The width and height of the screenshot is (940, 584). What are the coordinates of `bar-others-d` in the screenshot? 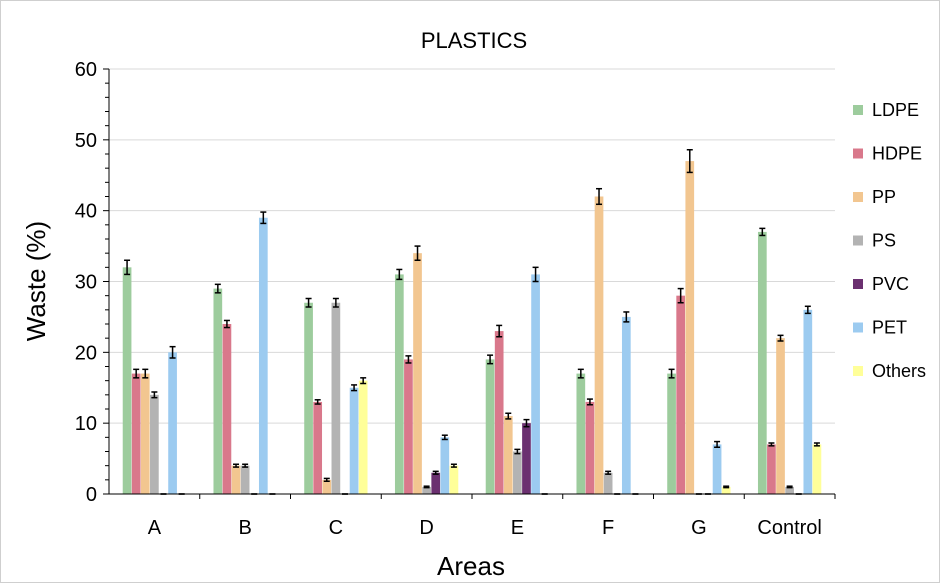 It's located at (454, 479).